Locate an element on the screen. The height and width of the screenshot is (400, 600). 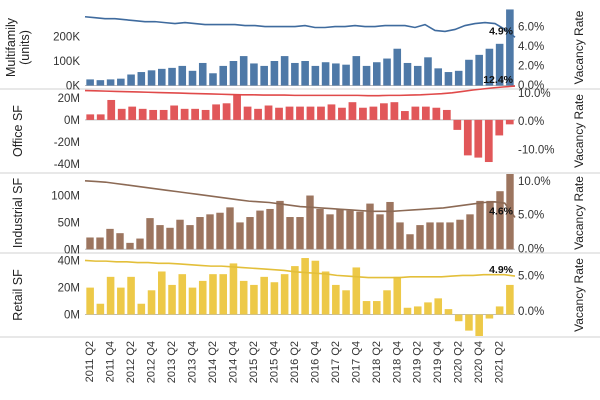
y-tick-label: 40M is located at coordinates (69, 262).